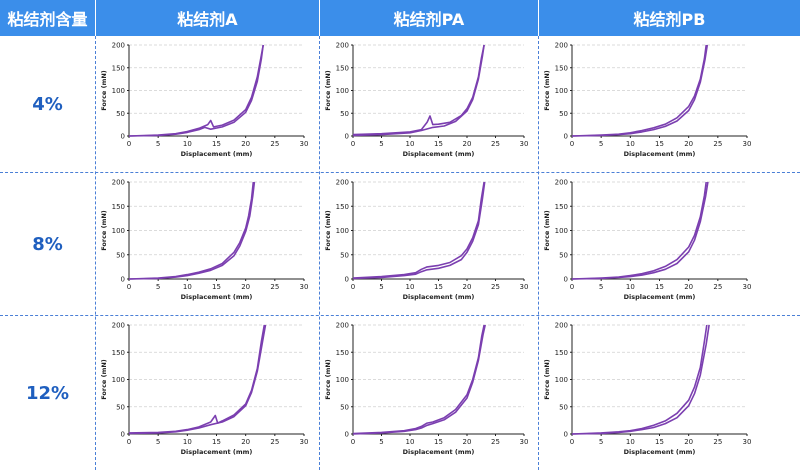 This screenshot has width=800, height=470. I want to click on column-divider, so click(95, 253).